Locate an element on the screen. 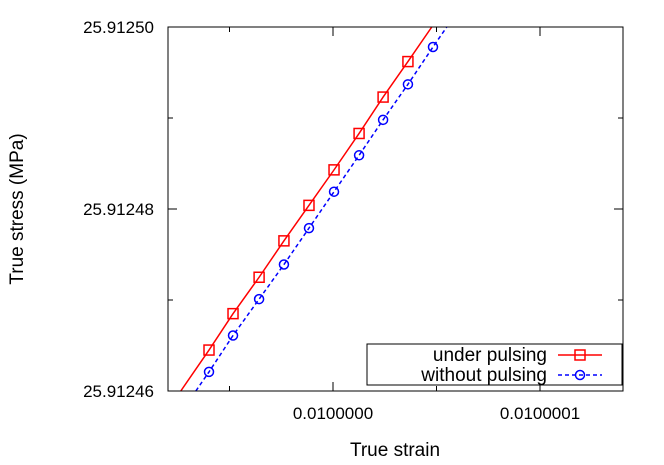 The image size is (664, 465). legend: under pulsing without pulsing is located at coordinates (494, 364).